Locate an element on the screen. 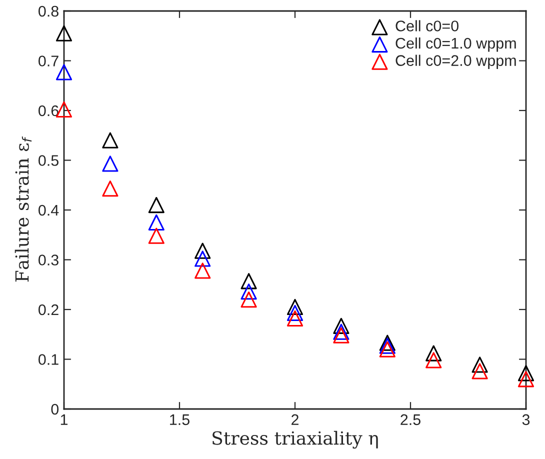 The image size is (545, 459). y-tick-label: 0.4 is located at coordinates (48, 210).